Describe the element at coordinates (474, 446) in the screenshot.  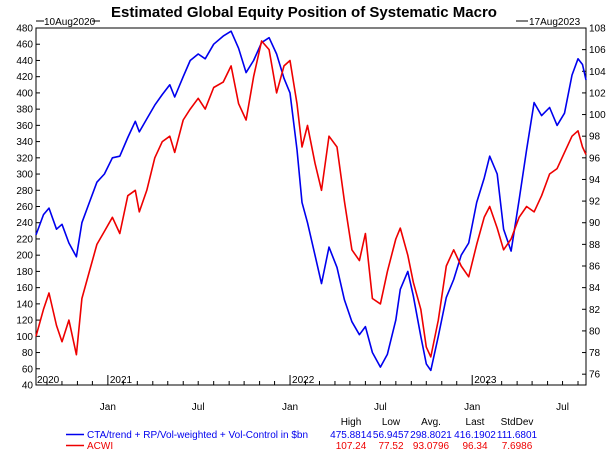
I see `legend-stat-value: 96.34` at that location.